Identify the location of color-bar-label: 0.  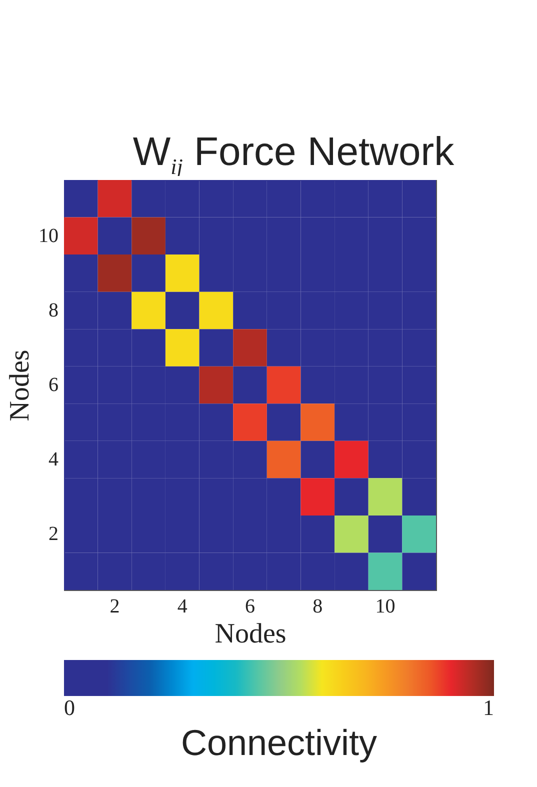
(69, 707).